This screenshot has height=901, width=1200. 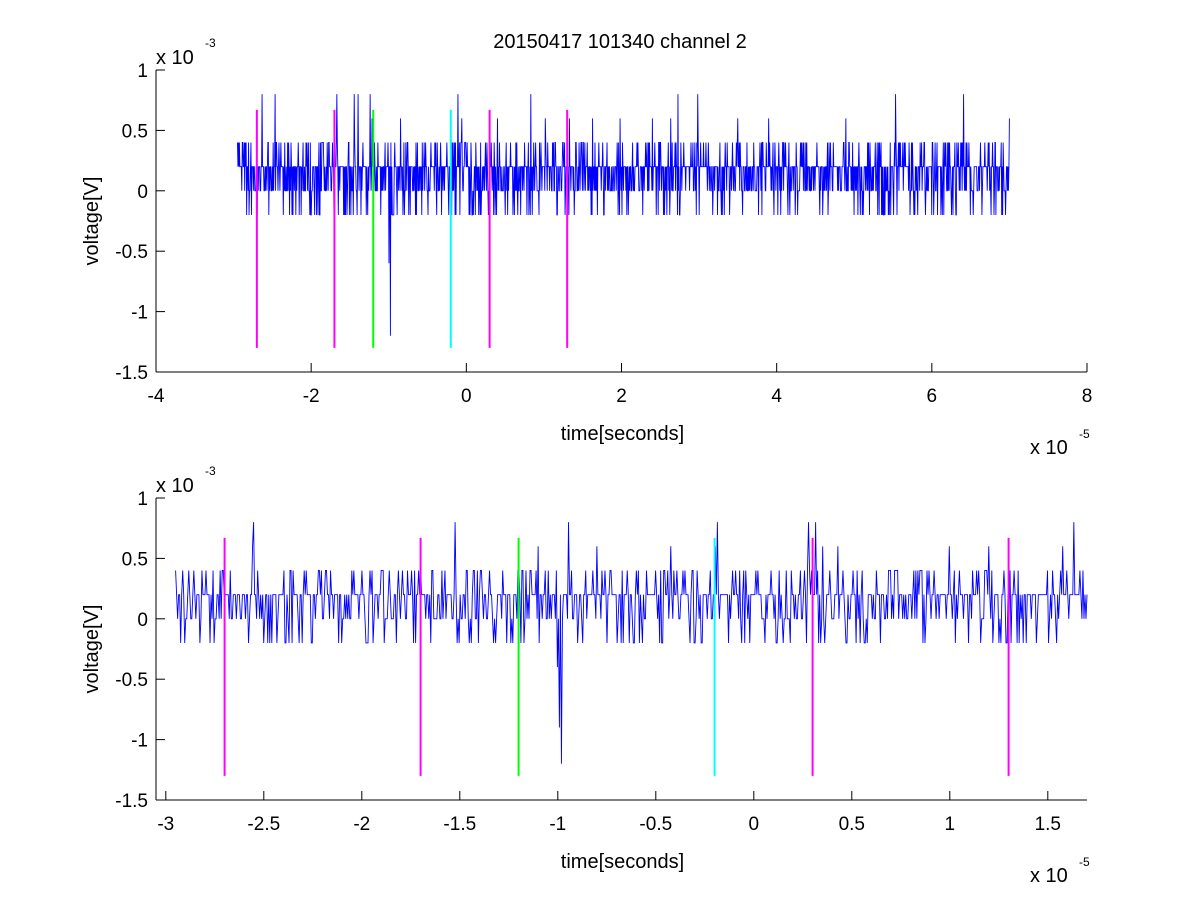 What do you see at coordinates (932, 396) in the screenshot?
I see `x-tick-label: 6` at bounding box center [932, 396].